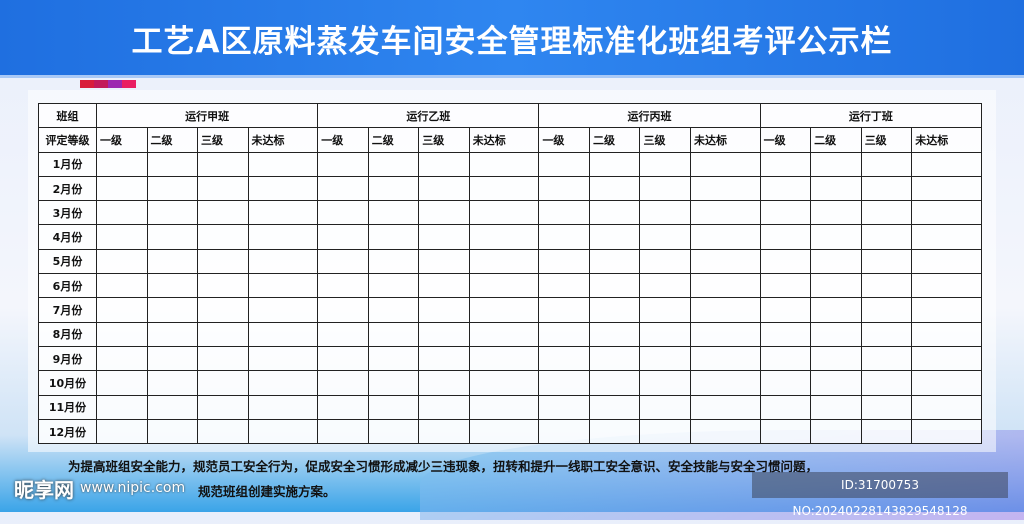 This screenshot has width=1024, height=524. I want to click on table-row: 2月份, so click(510, 188).